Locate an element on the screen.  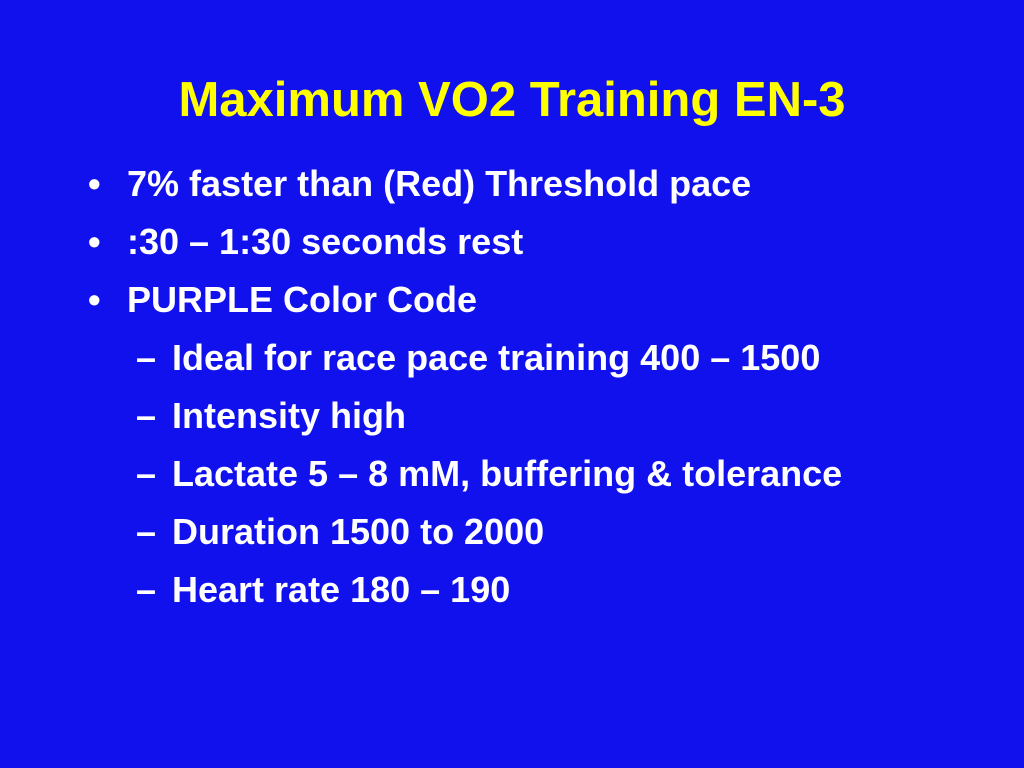
bullet-text: PURPLE Color Code is located at coordinates (302, 299).